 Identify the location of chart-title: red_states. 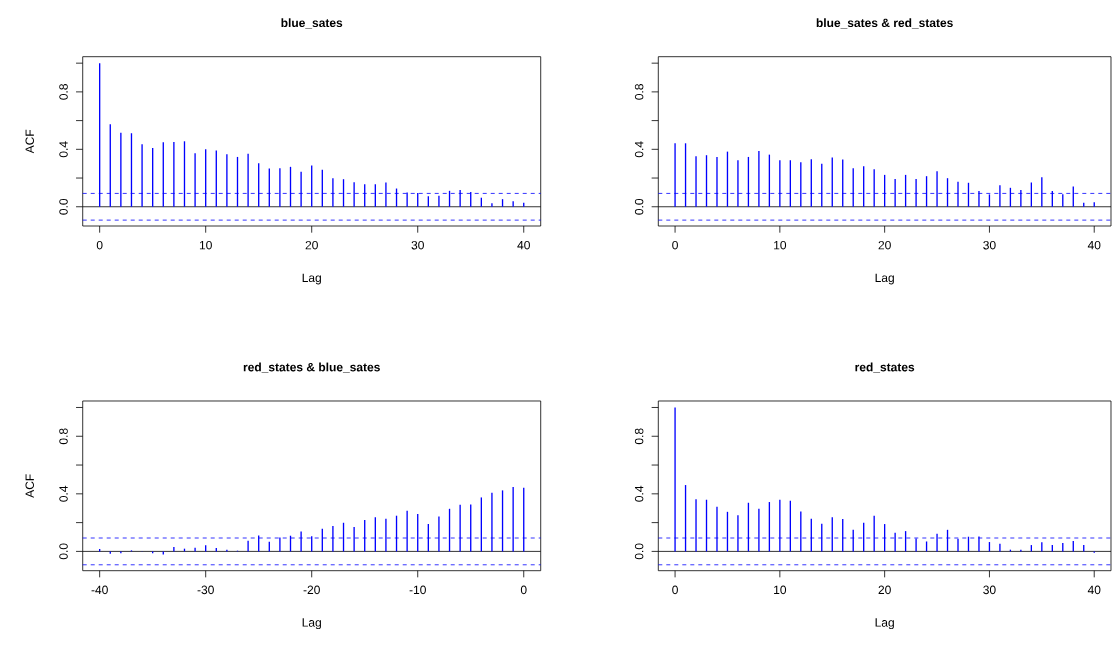
(885, 367).